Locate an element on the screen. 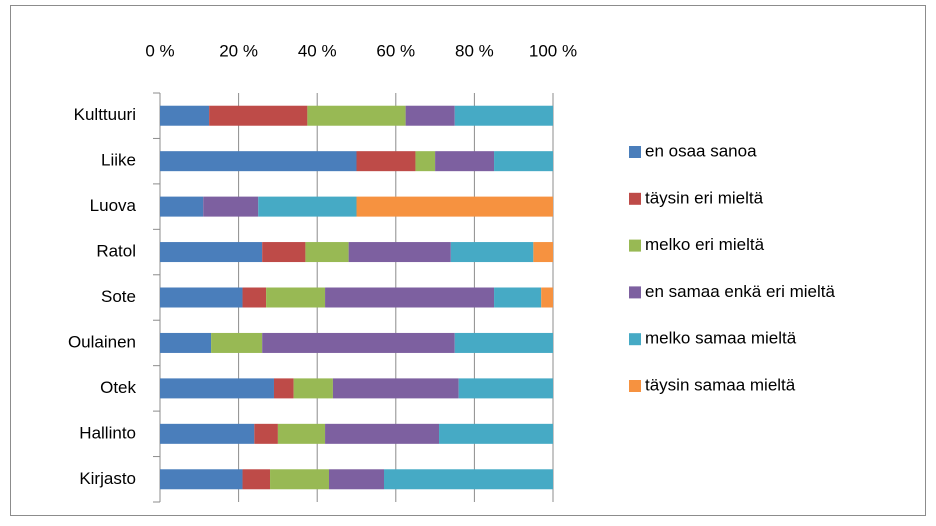 The width and height of the screenshot is (936, 526). y-tick-label: Liike is located at coordinates (118, 160).